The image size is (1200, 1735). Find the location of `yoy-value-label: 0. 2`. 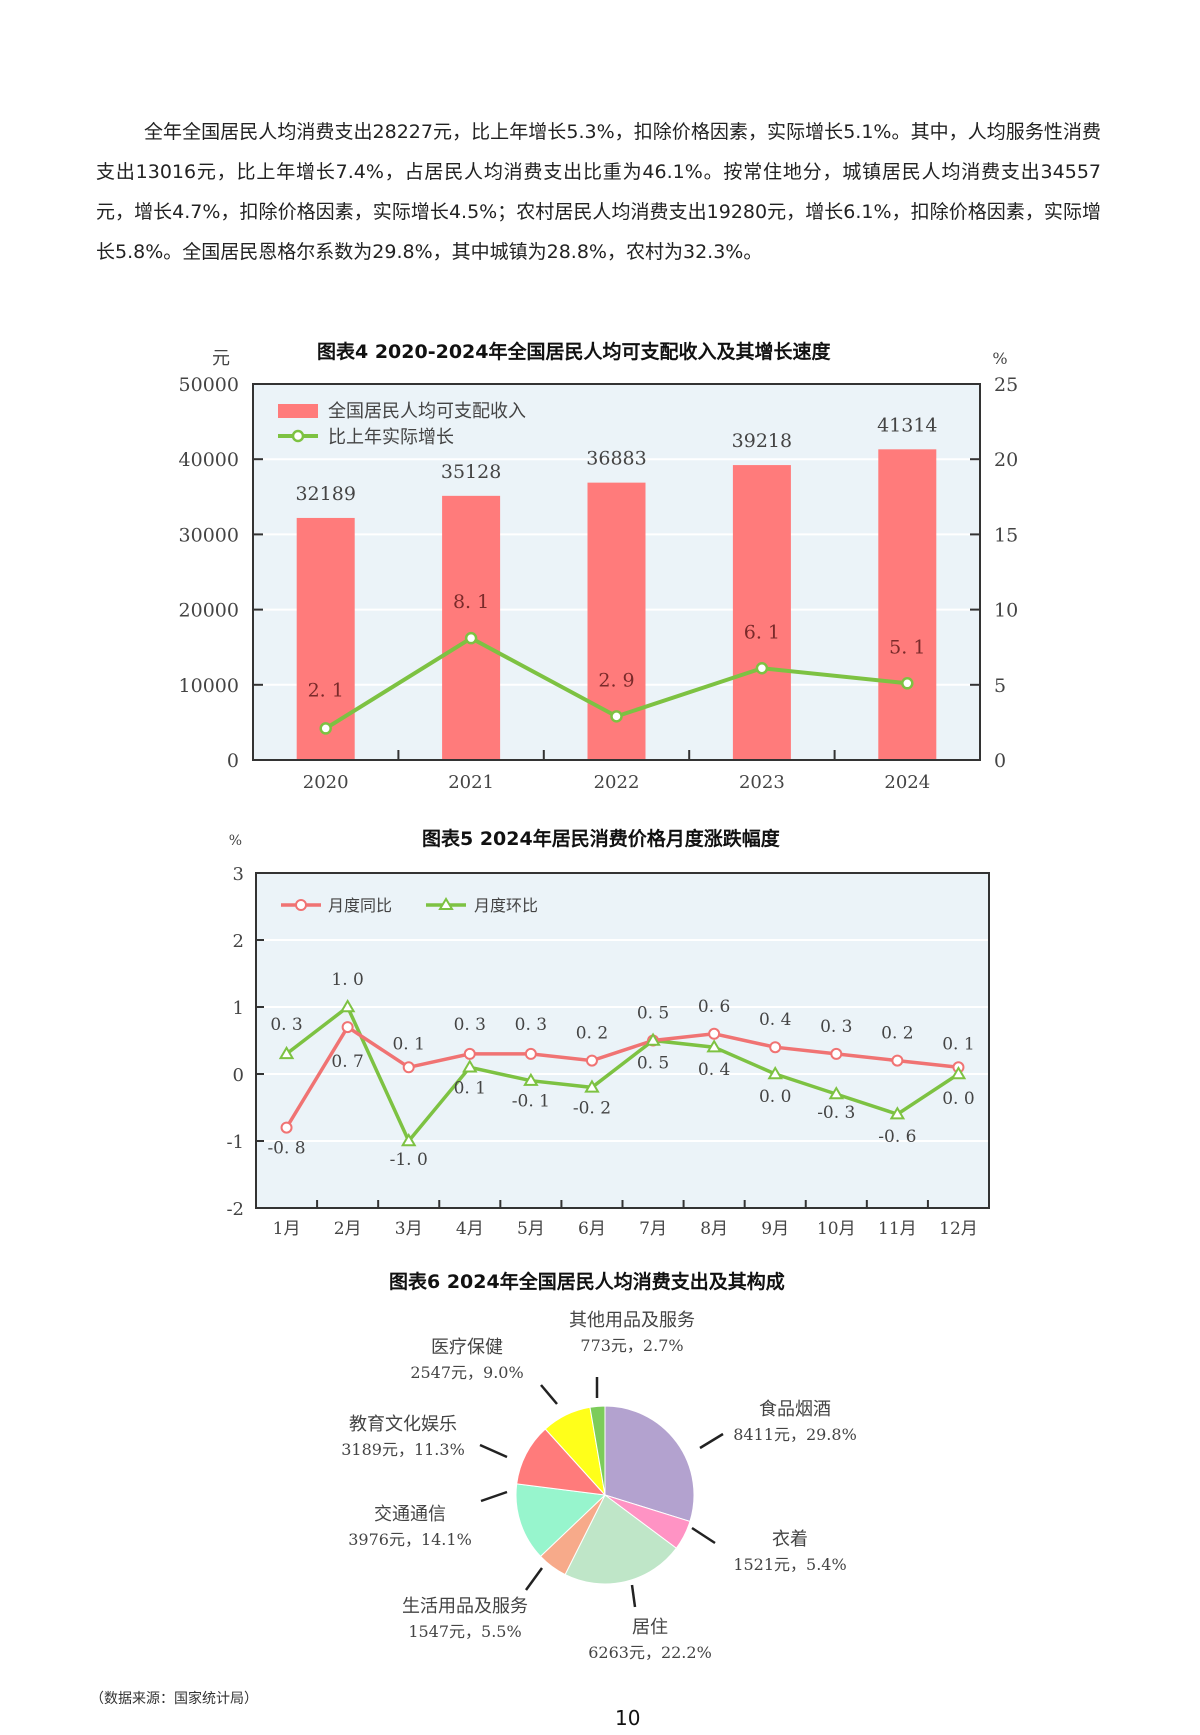

yoy-value-label: 0. 2 is located at coordinates (592, 1034).